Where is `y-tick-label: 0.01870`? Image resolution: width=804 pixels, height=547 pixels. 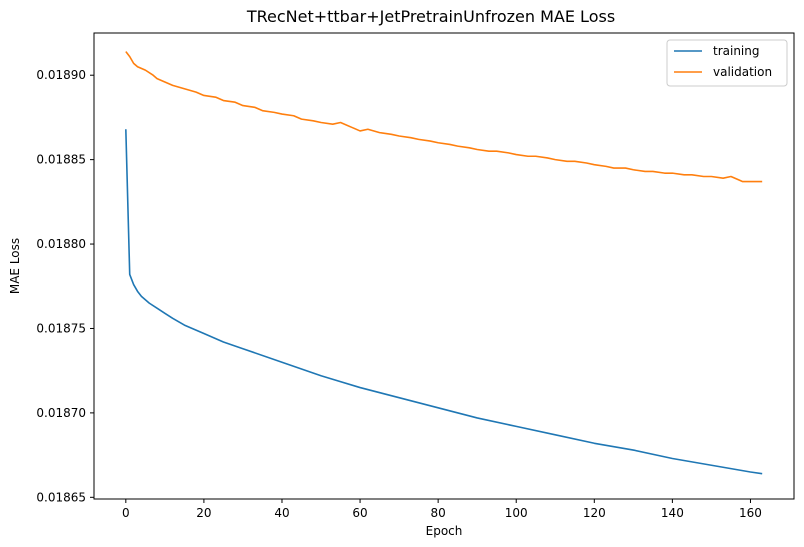 y-tick-label: 0.01870 is located at coordinates (61, 413).